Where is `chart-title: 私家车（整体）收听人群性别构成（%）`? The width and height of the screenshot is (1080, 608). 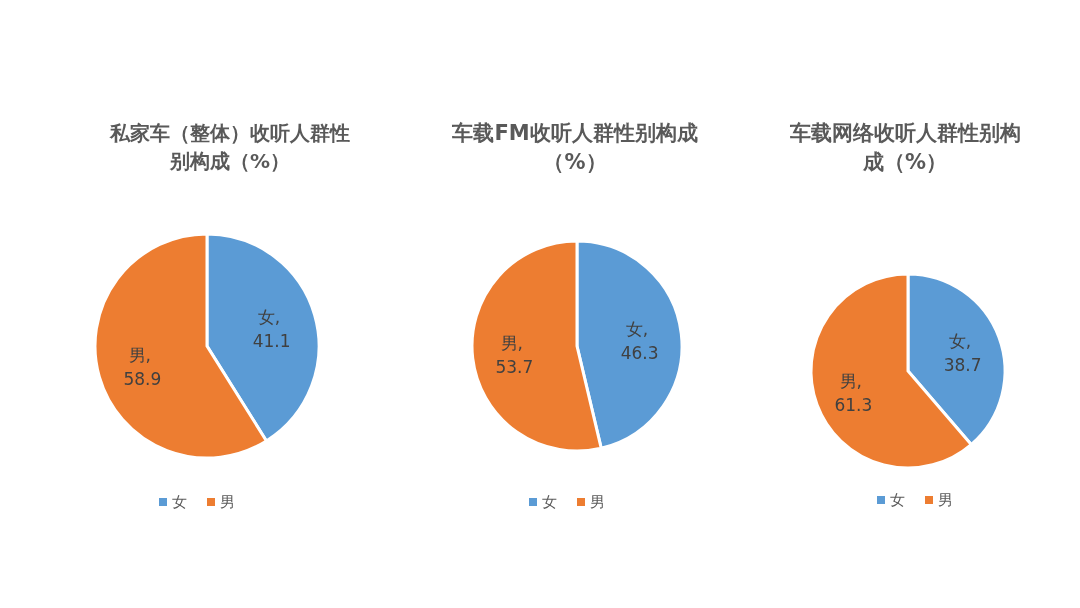 chart-title: 私家车（整体）收听人群性别构成（%） is located at coordinates (229, 147).